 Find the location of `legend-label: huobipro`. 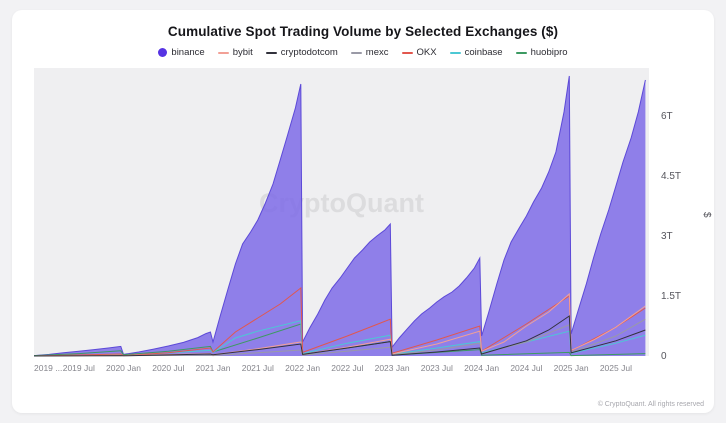

legend-label: huobipro is located at coordinates (549, 52).